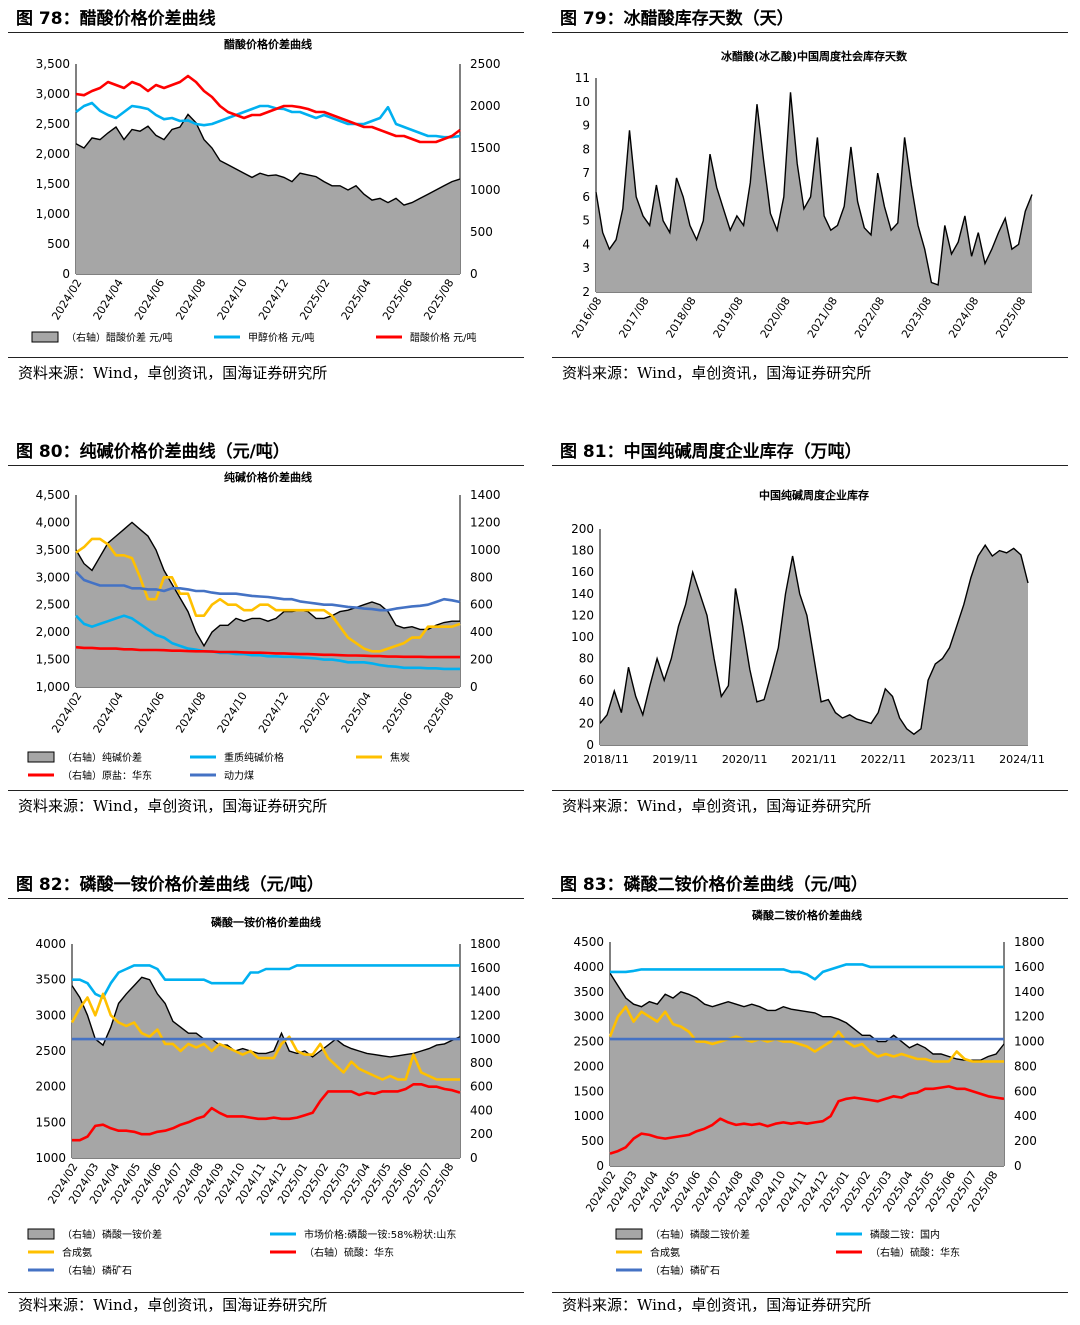  What do you see at coordinates (677, 19) in the screenshot?
I see `figure-79-title: 图 79：冰醋酸库存天数（天）` at bounding box center [677, 19].